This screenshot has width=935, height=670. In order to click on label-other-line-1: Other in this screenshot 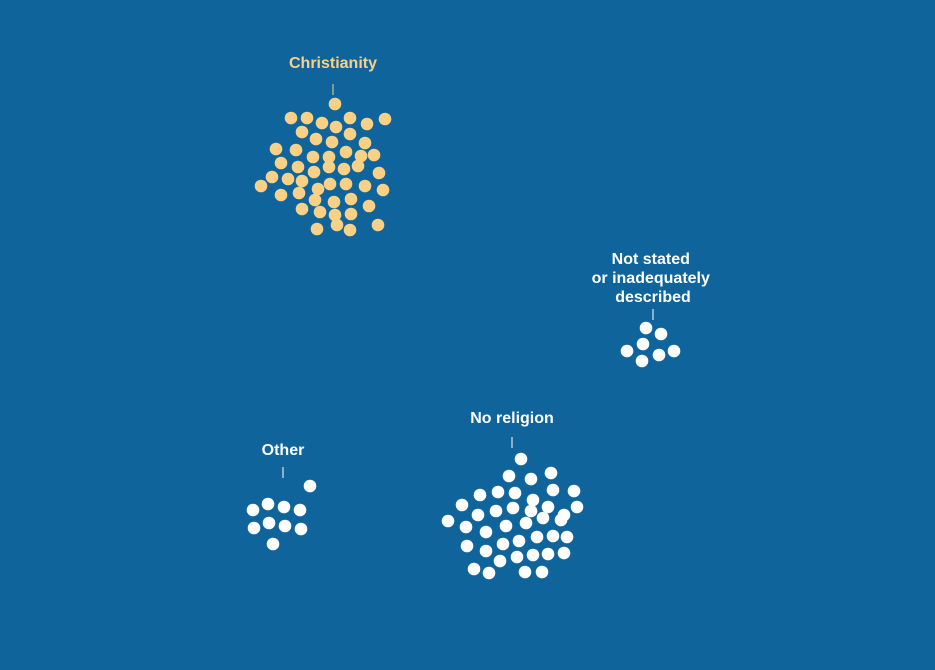, I will do `click(283, 450)`.